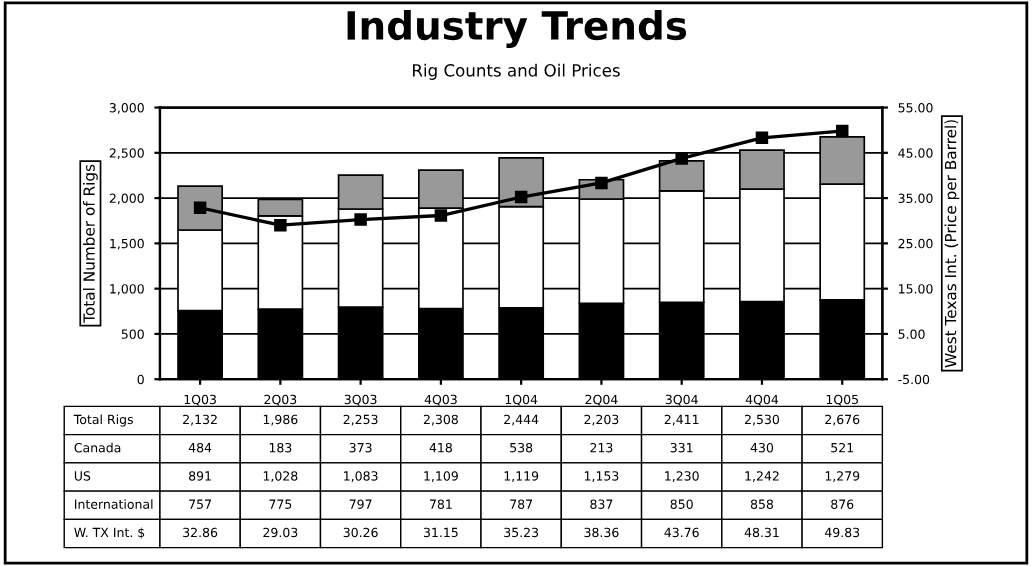 The width and height of the screenshot is (1032, 566). Describe the element at coordinates (516, 71) in the screenshot. I see `chart-subtitle: Rig Counts and Oil Prices` at that location.